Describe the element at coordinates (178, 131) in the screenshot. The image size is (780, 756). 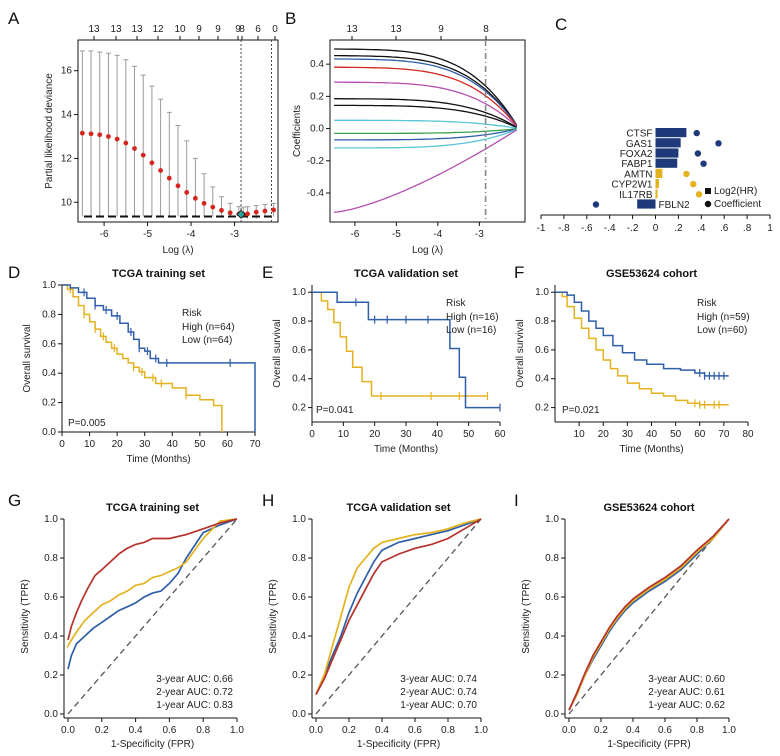
I see `plot-frame` at that location.